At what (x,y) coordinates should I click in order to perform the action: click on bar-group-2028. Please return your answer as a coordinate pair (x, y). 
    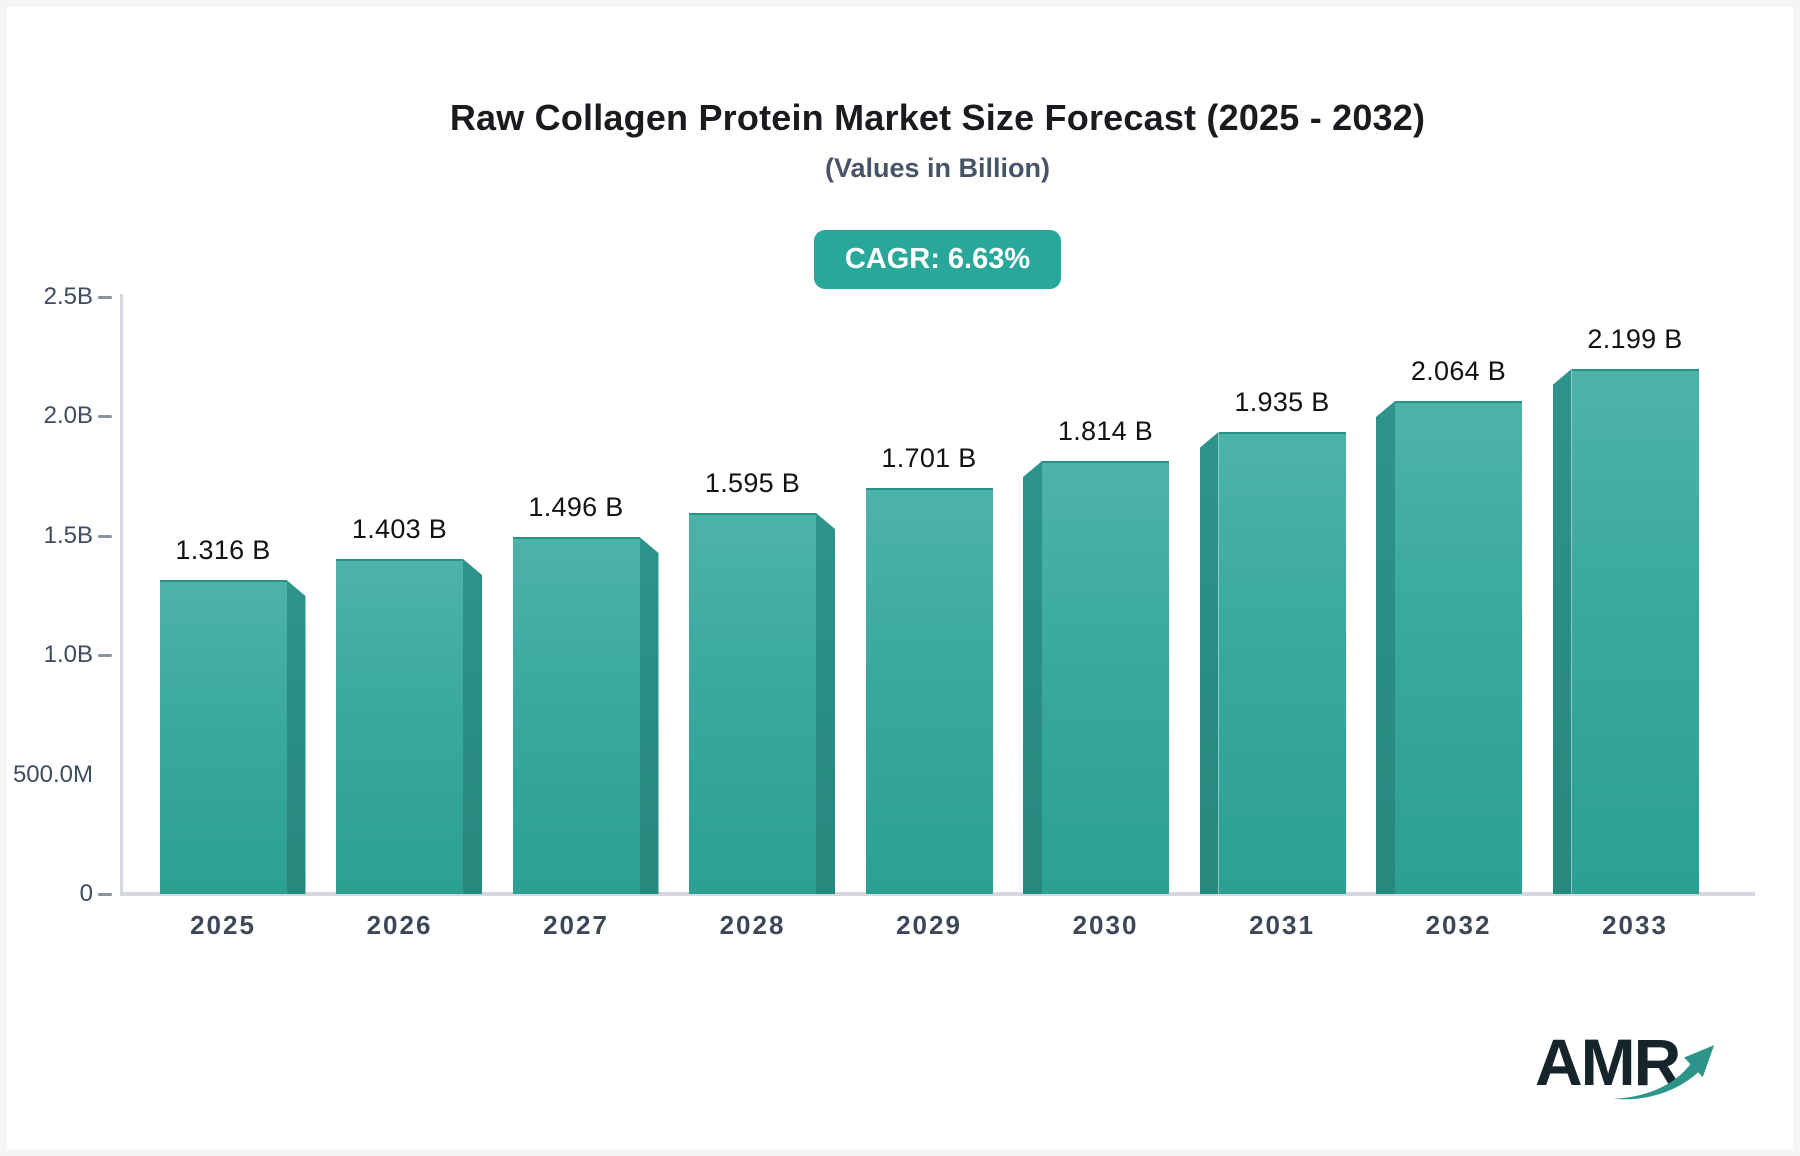
    Looking at the image, I should click on (762, 703).